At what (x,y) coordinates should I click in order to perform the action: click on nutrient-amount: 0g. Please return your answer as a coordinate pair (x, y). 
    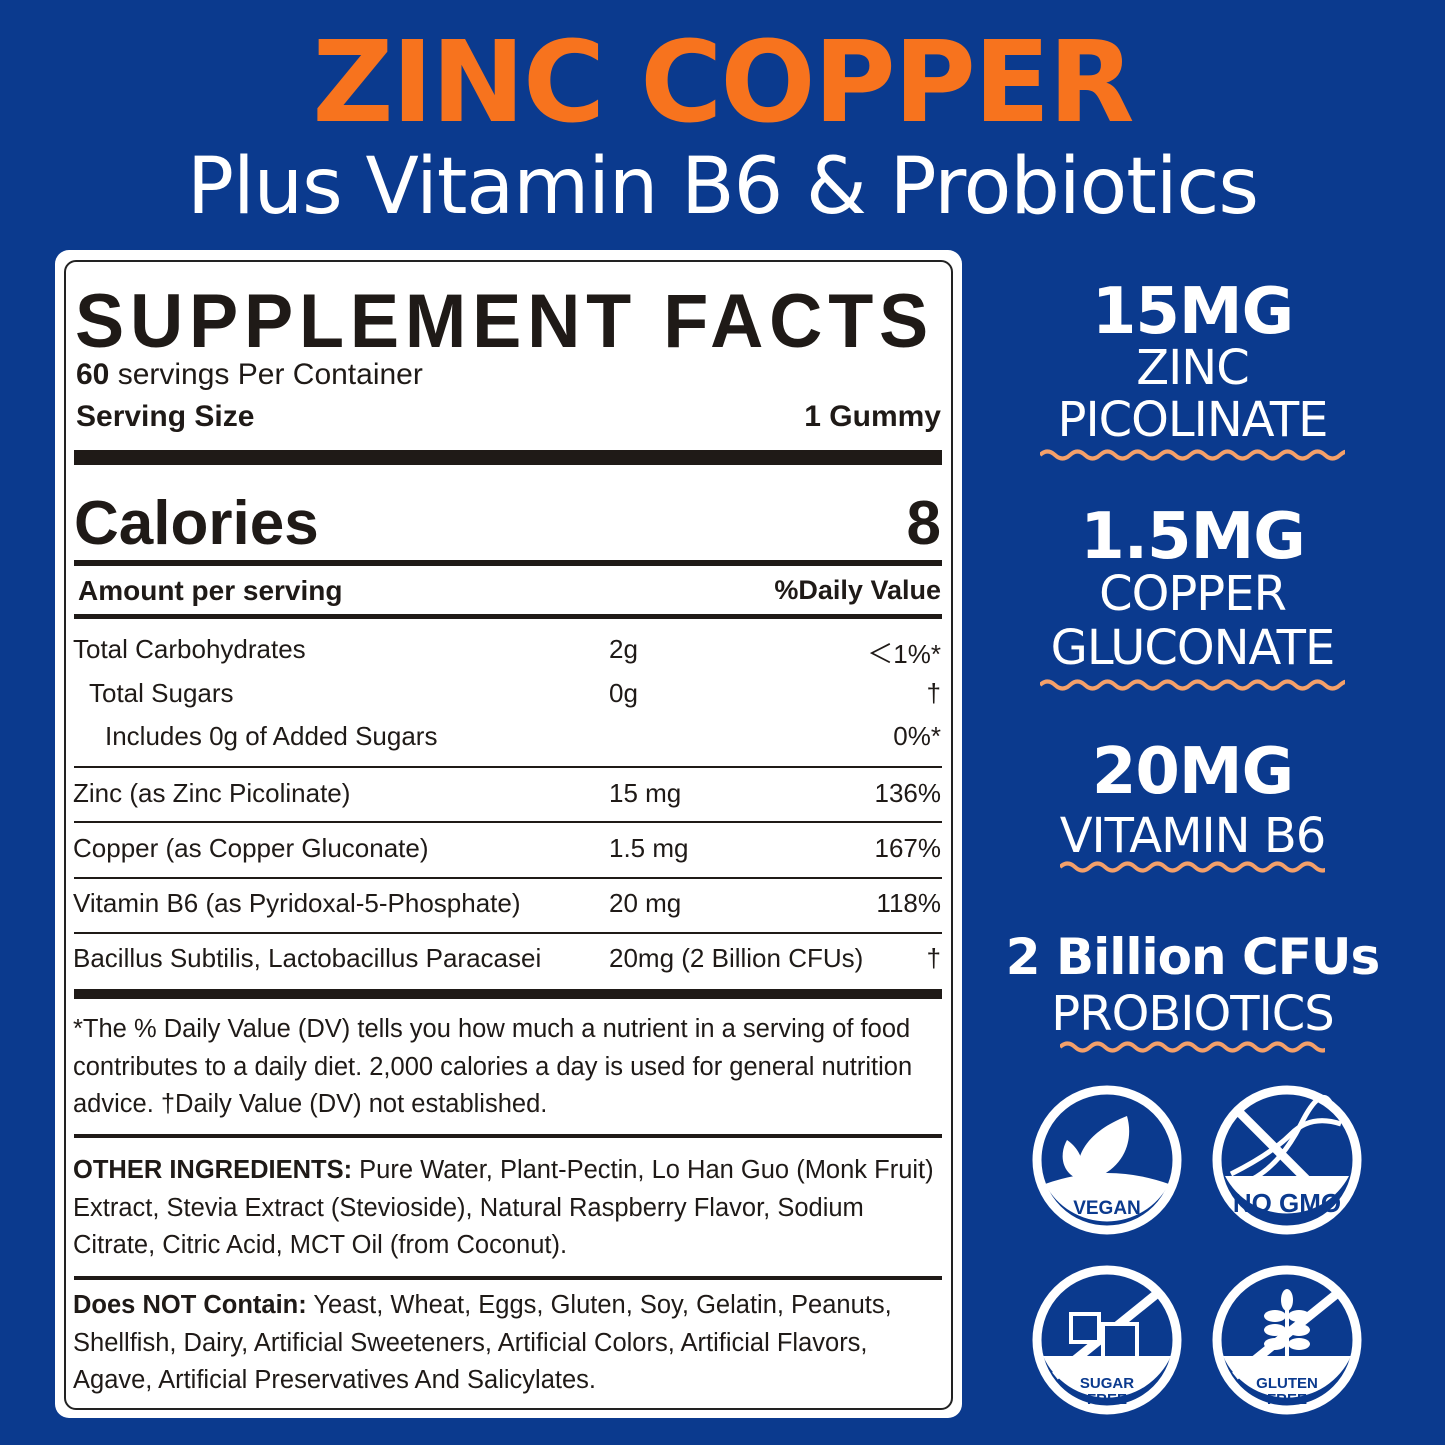
    Looking at the image, I should click on (623, 693).